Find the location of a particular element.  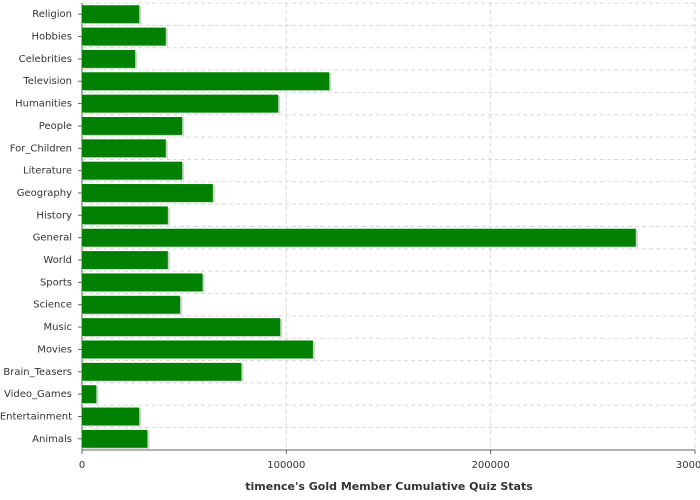

y-tick-label: Entertainment is located at coordinates (36, 416).